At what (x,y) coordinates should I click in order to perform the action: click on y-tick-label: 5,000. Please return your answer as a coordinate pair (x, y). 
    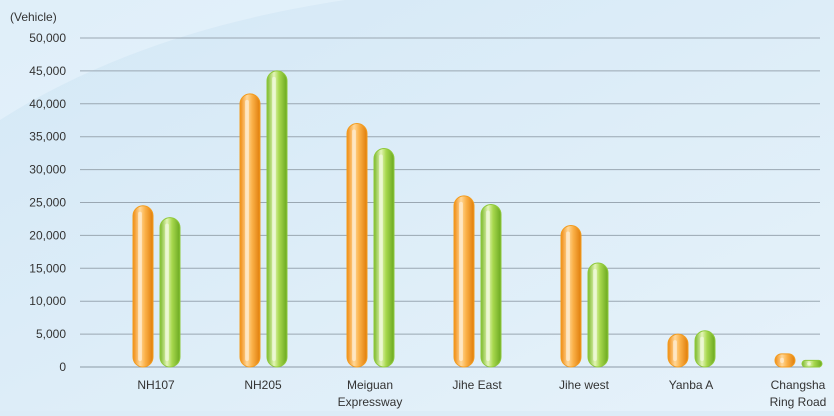
    Looking at the image, I should click on (51, 334).